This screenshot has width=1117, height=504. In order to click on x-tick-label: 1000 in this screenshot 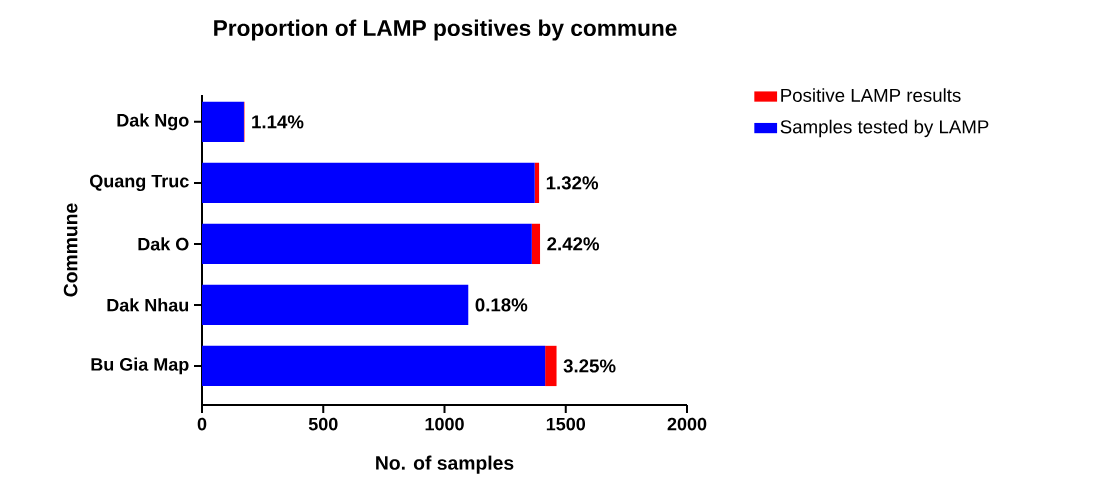, I will do `click(444, 424)`.